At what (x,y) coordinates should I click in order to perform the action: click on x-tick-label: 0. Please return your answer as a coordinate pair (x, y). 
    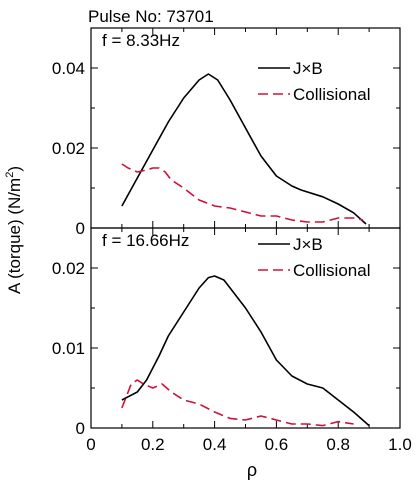
    Looking at the image, I should click on (90, 444).